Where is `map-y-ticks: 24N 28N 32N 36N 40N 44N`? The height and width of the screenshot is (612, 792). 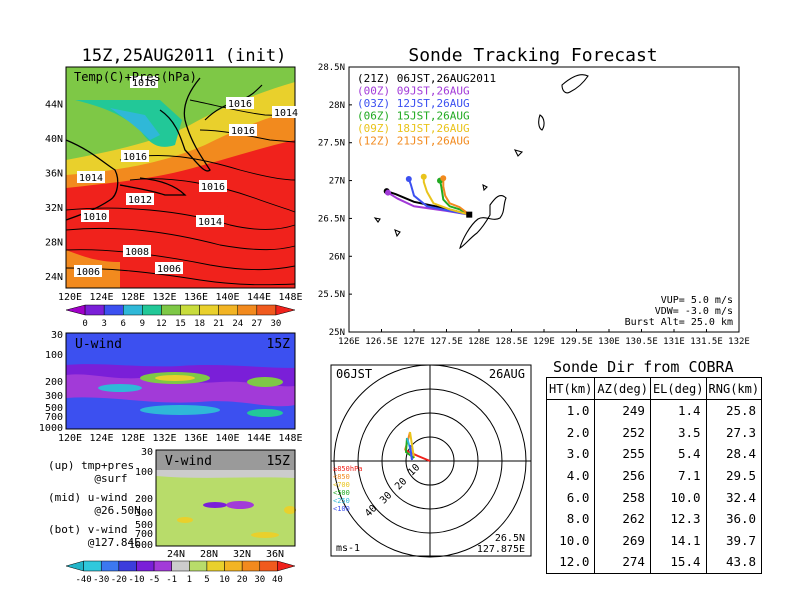
map-y-ticks: 24N 28N 32N 36N 40N 44N is located at coordinates (54, 192).